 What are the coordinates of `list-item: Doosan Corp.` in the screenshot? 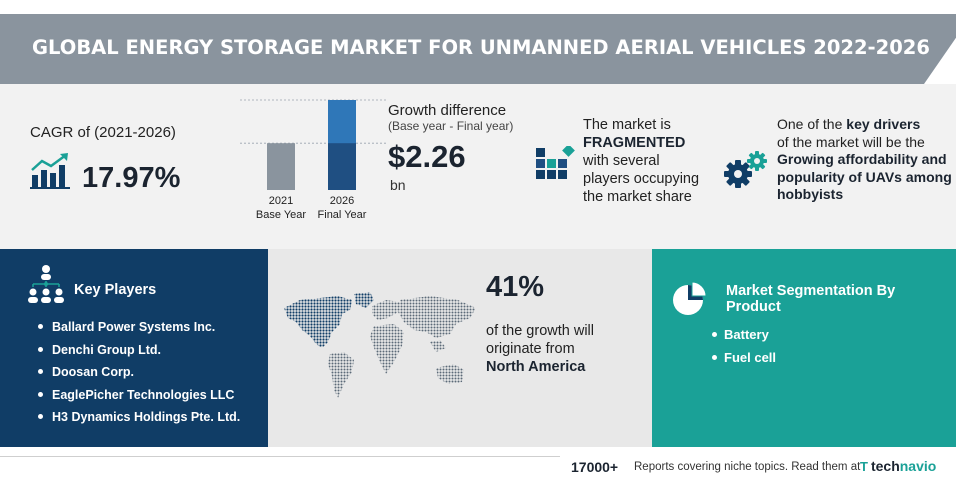 It's located at (139, 374).